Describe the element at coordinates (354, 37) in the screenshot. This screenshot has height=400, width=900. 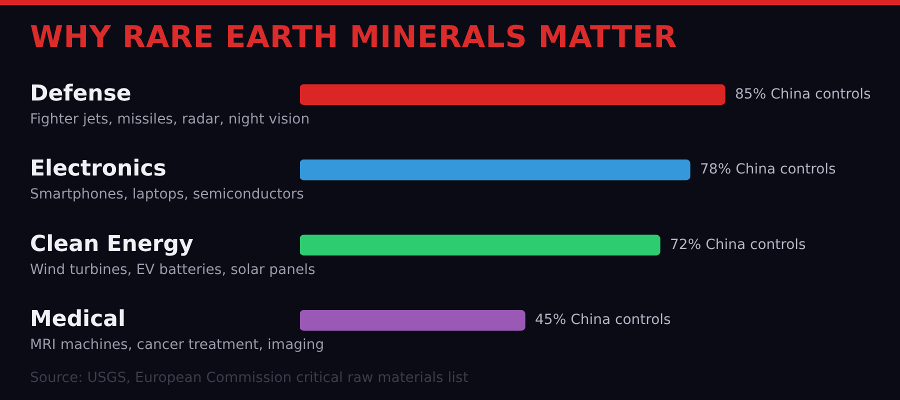
I see `chart-title: WHY RARE EARTH MINERALS MATTER` at that location.